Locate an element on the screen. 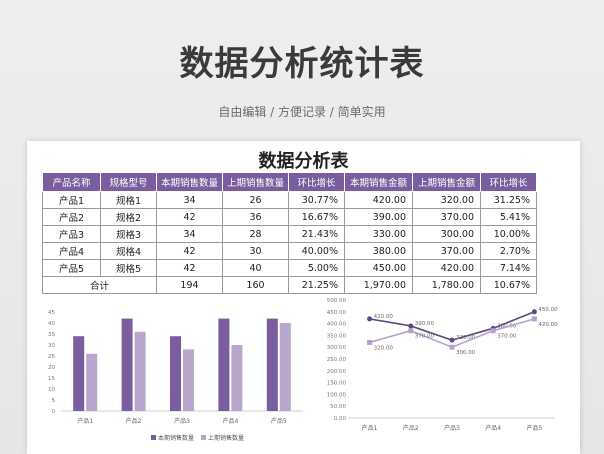  total-previous-amount: 1,780.00 is located at coordinates (446, 285).